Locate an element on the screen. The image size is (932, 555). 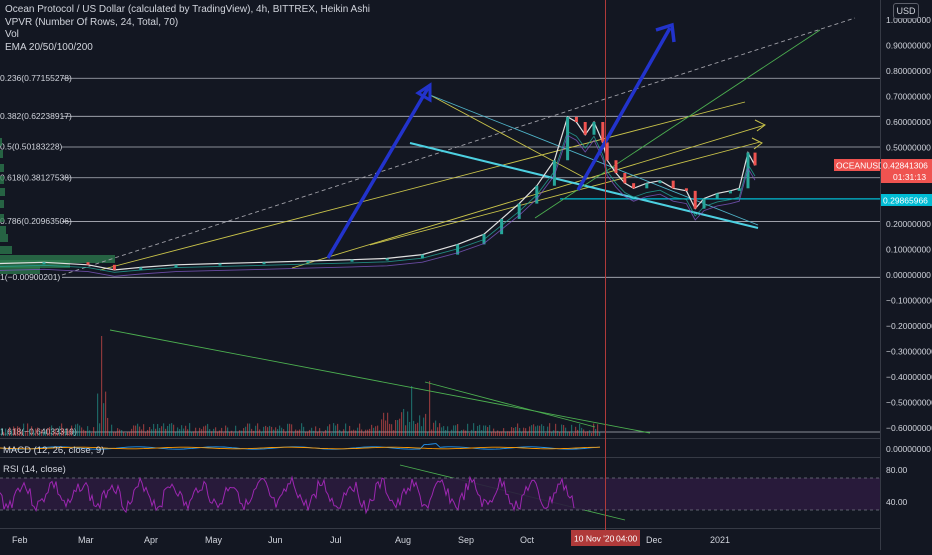
time-axis: Feb Mar Apr May Jun Jul Aug Sep Oct Dec 2021 is located at coordinates (371, 540).